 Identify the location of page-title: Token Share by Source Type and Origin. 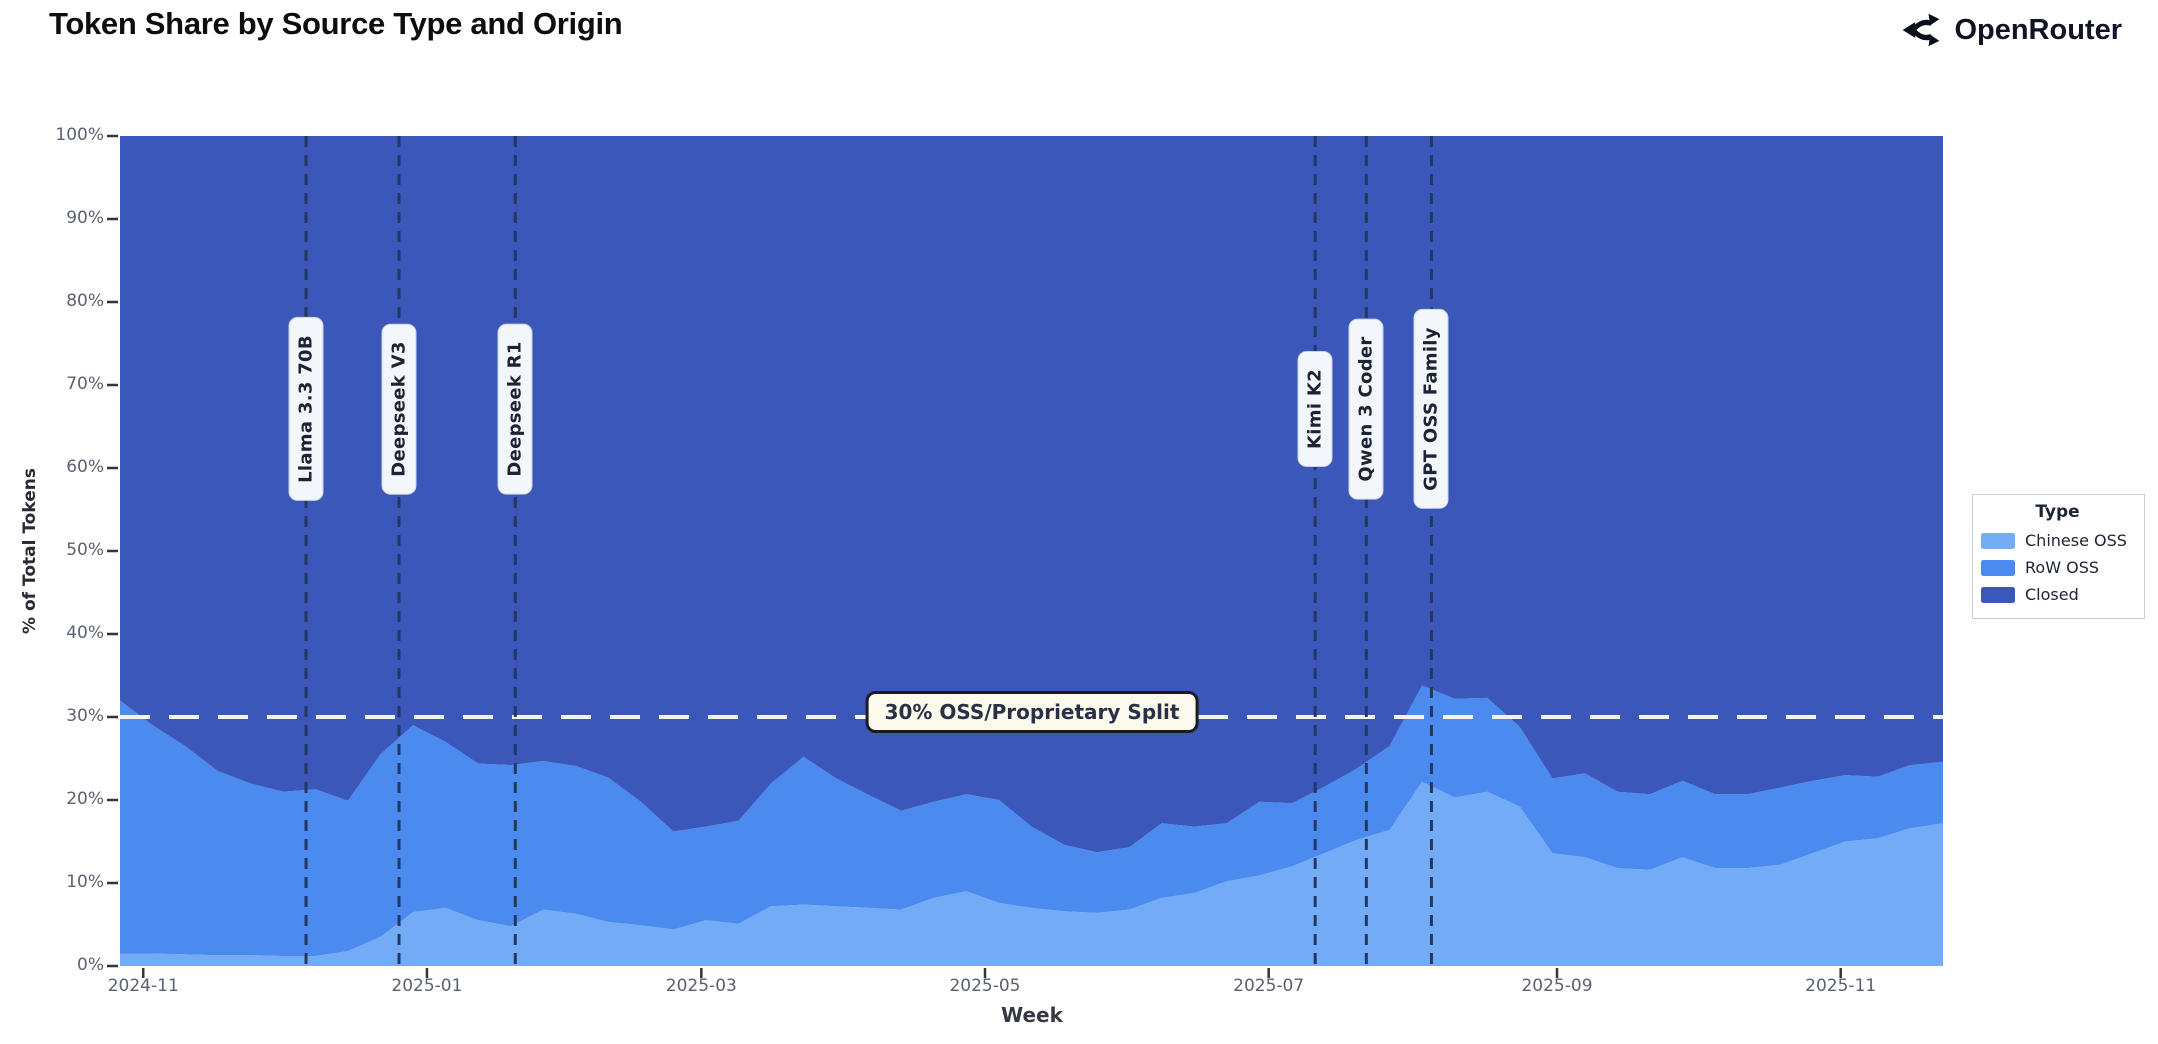
(336, 23).